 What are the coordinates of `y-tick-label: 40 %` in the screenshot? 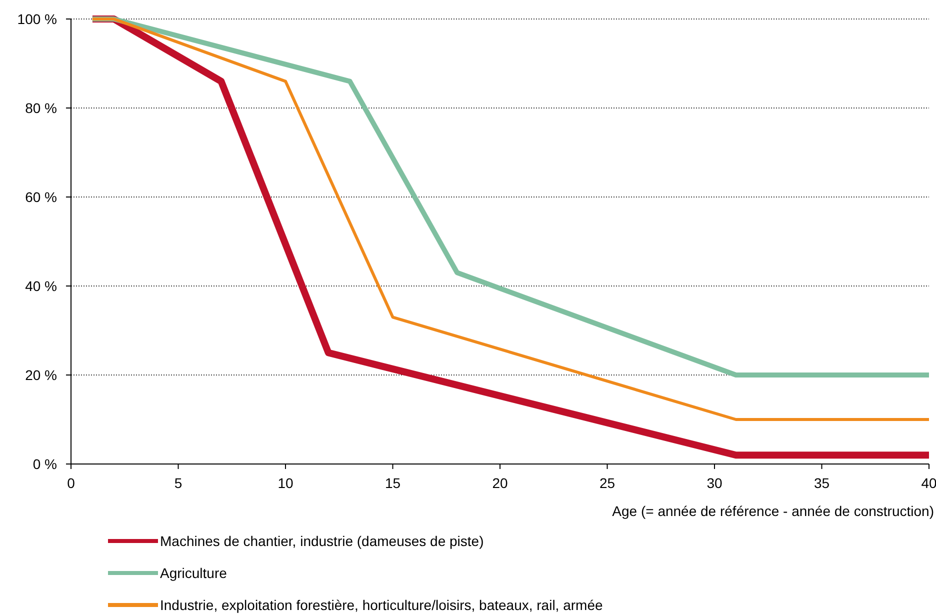 It's located at (41, 286).